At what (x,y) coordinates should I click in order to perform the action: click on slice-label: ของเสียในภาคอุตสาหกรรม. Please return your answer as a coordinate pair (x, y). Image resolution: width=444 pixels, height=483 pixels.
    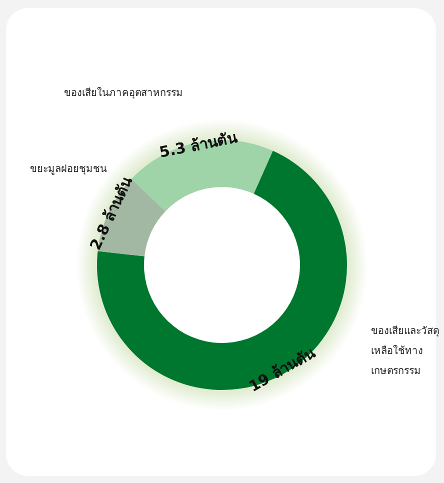
    Looking at the image, I should click on (124, 93).